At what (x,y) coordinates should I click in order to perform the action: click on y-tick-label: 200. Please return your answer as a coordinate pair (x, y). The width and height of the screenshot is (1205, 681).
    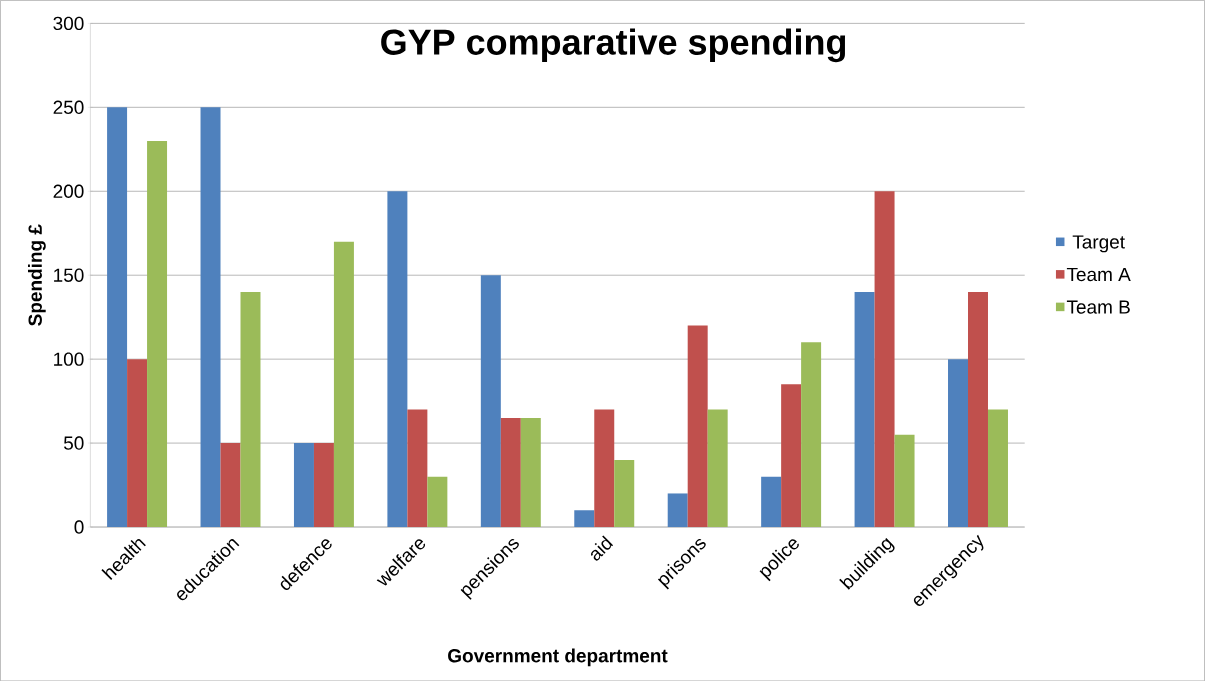
    Looking at the image, I should click on (68, 191).